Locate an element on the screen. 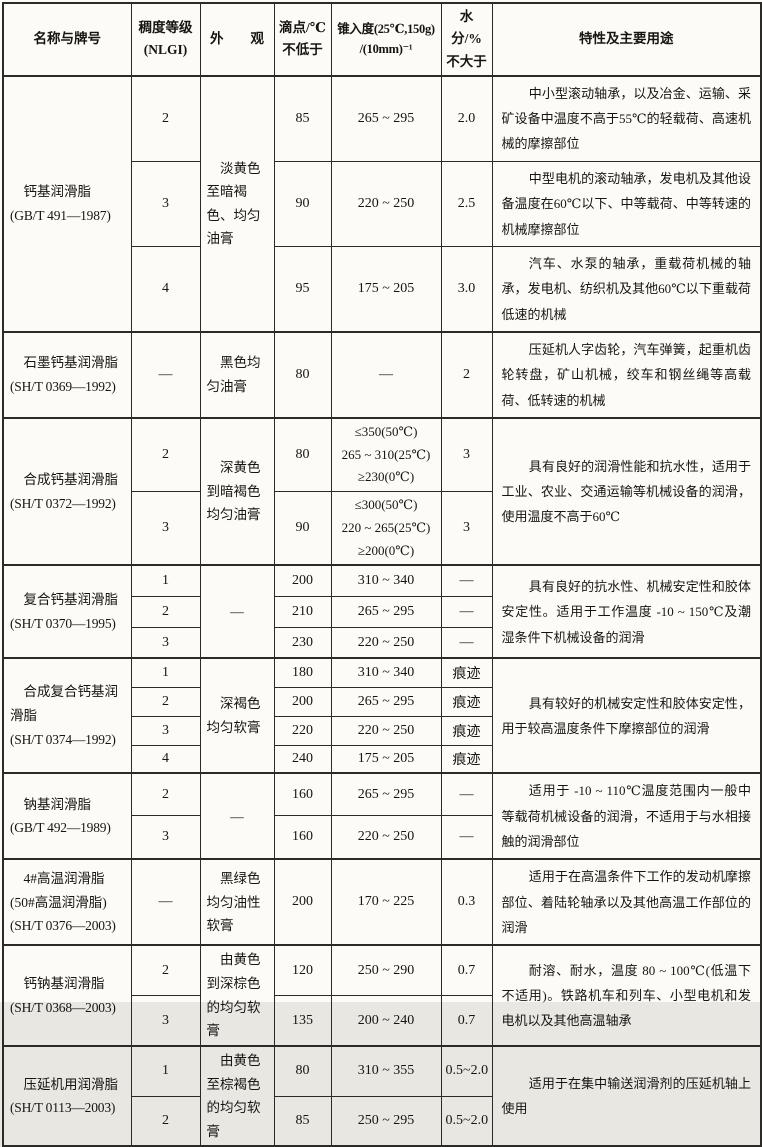 Image resolution: width=762 pixels, height=1147 pixels. penetration-line: 265 ~ 310(25℃) is located at coordinates (386, 454).